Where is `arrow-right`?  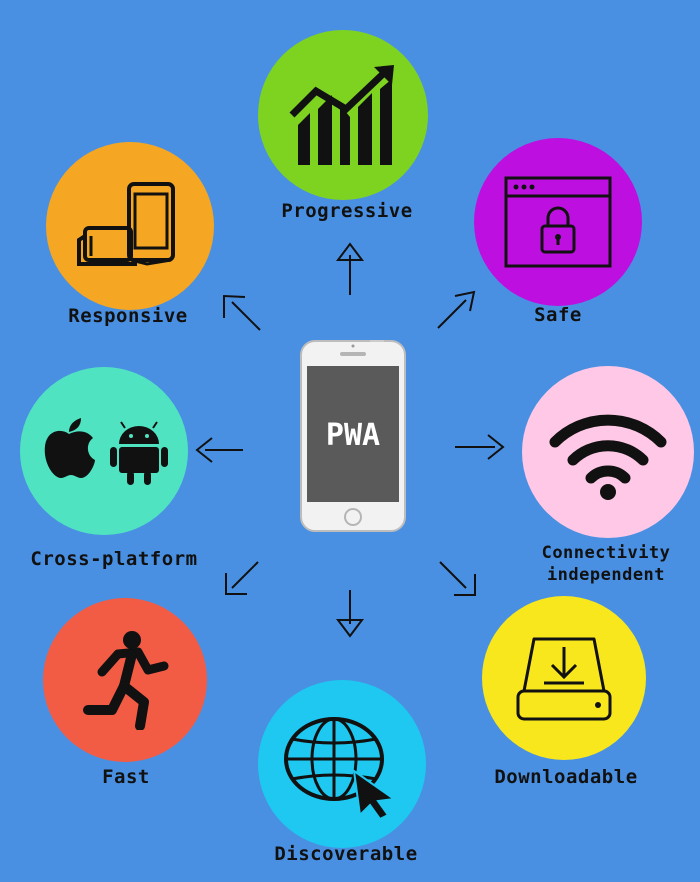 arrow-right is located at coordinates (480, 447).